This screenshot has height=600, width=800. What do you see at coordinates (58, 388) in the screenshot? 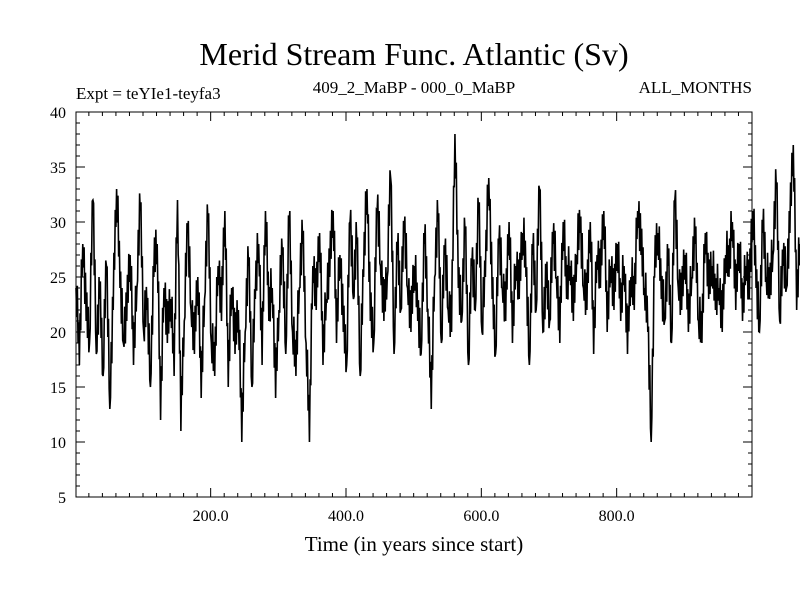
I see `y-tick-label: 15` at bounding box center [58, 388].